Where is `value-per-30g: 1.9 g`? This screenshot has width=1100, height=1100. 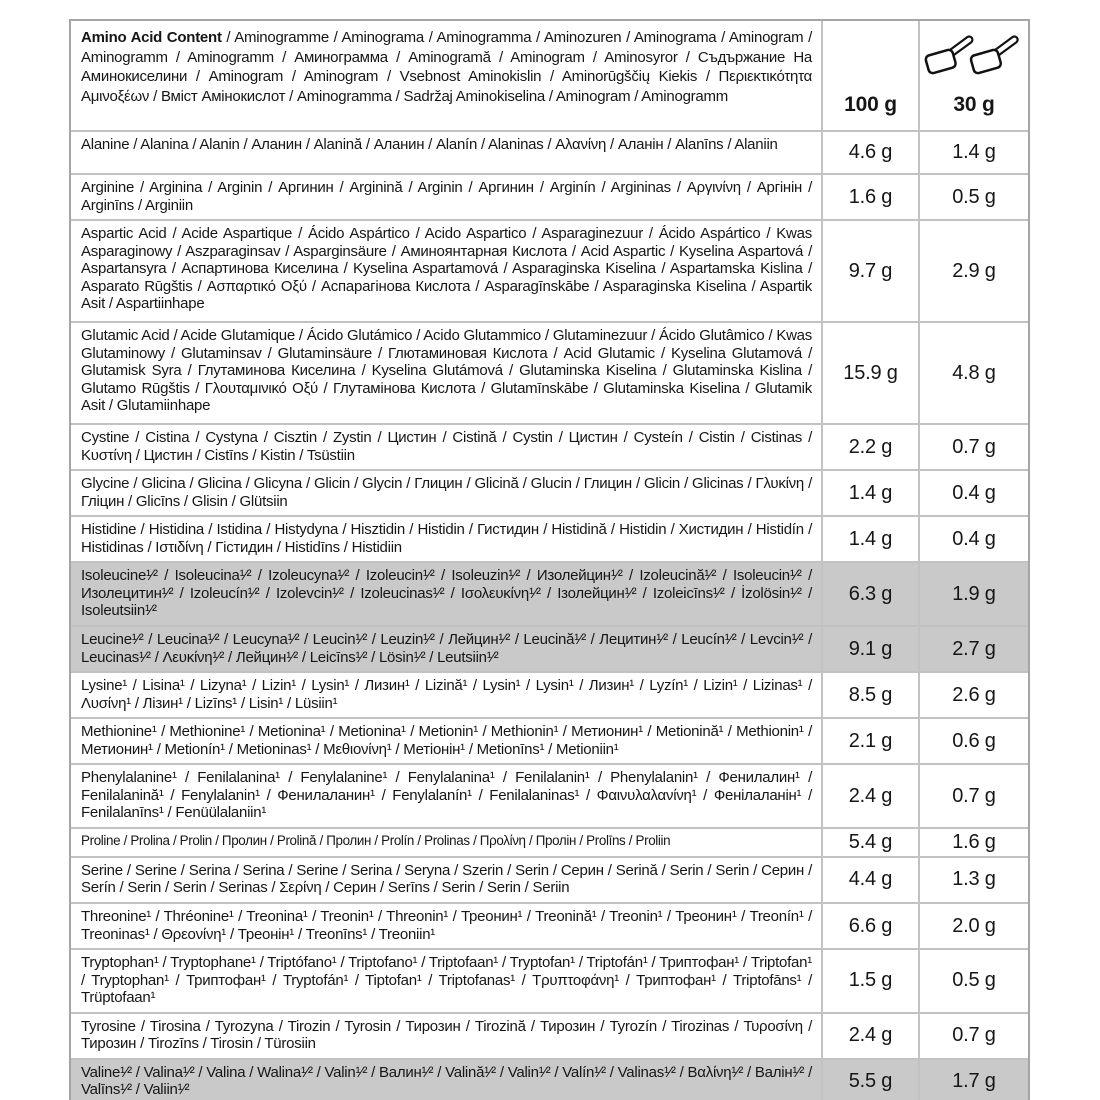 value-per-30g: 1.9 g is located at coordinates (974, 593).